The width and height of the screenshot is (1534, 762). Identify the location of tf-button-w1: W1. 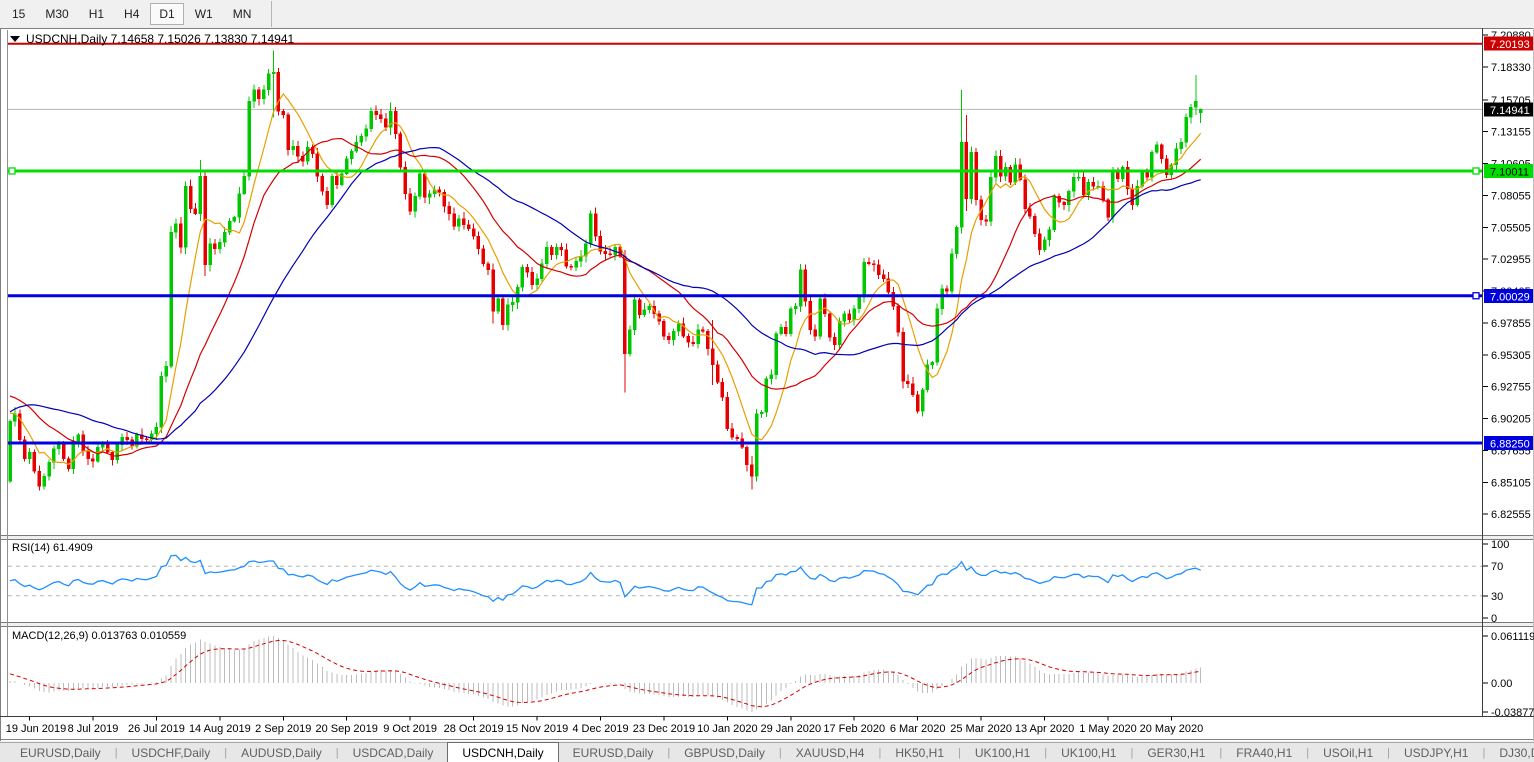
(203, 14).